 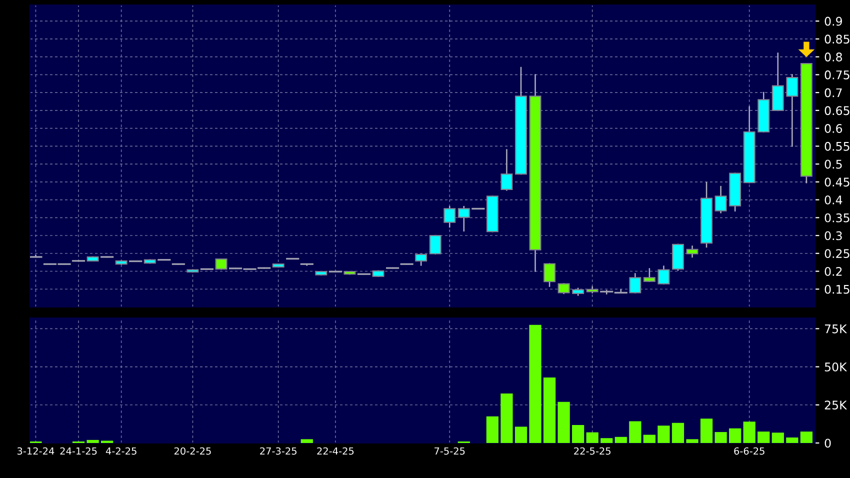 What do you see at coordinates (837, 39) in the screenshot?
I see `y-tick-label: 0.85` at bounding box center [837, 39].